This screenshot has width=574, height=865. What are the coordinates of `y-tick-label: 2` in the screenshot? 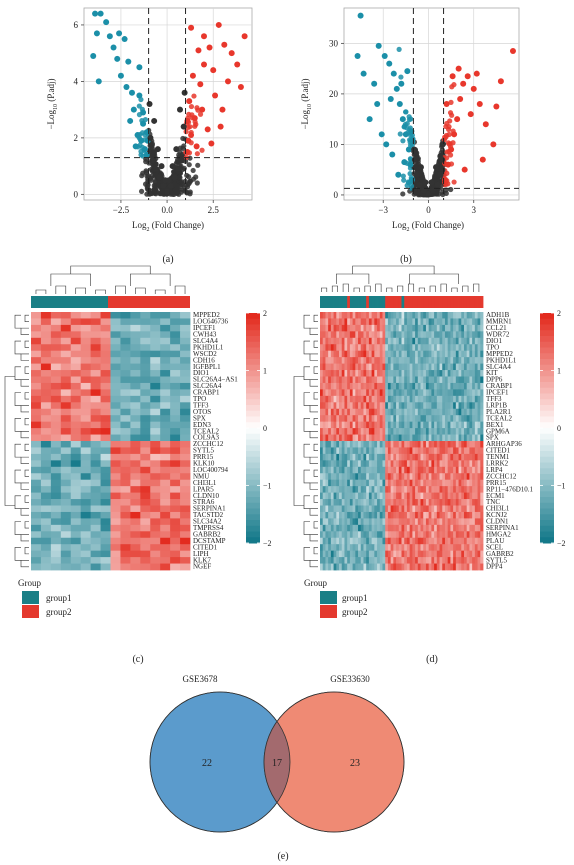 It's located at (76, 138).